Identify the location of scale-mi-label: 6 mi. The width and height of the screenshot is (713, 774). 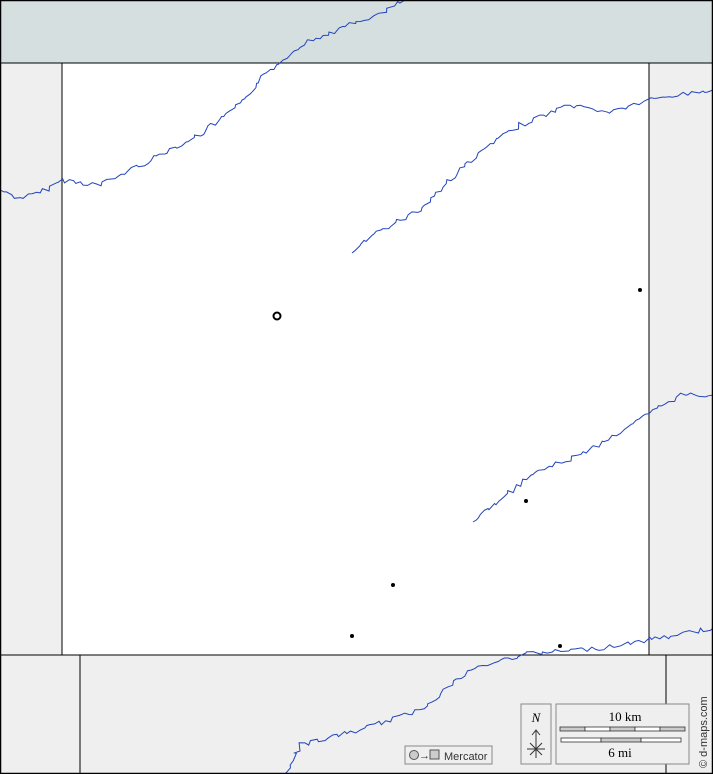
(620, 752).